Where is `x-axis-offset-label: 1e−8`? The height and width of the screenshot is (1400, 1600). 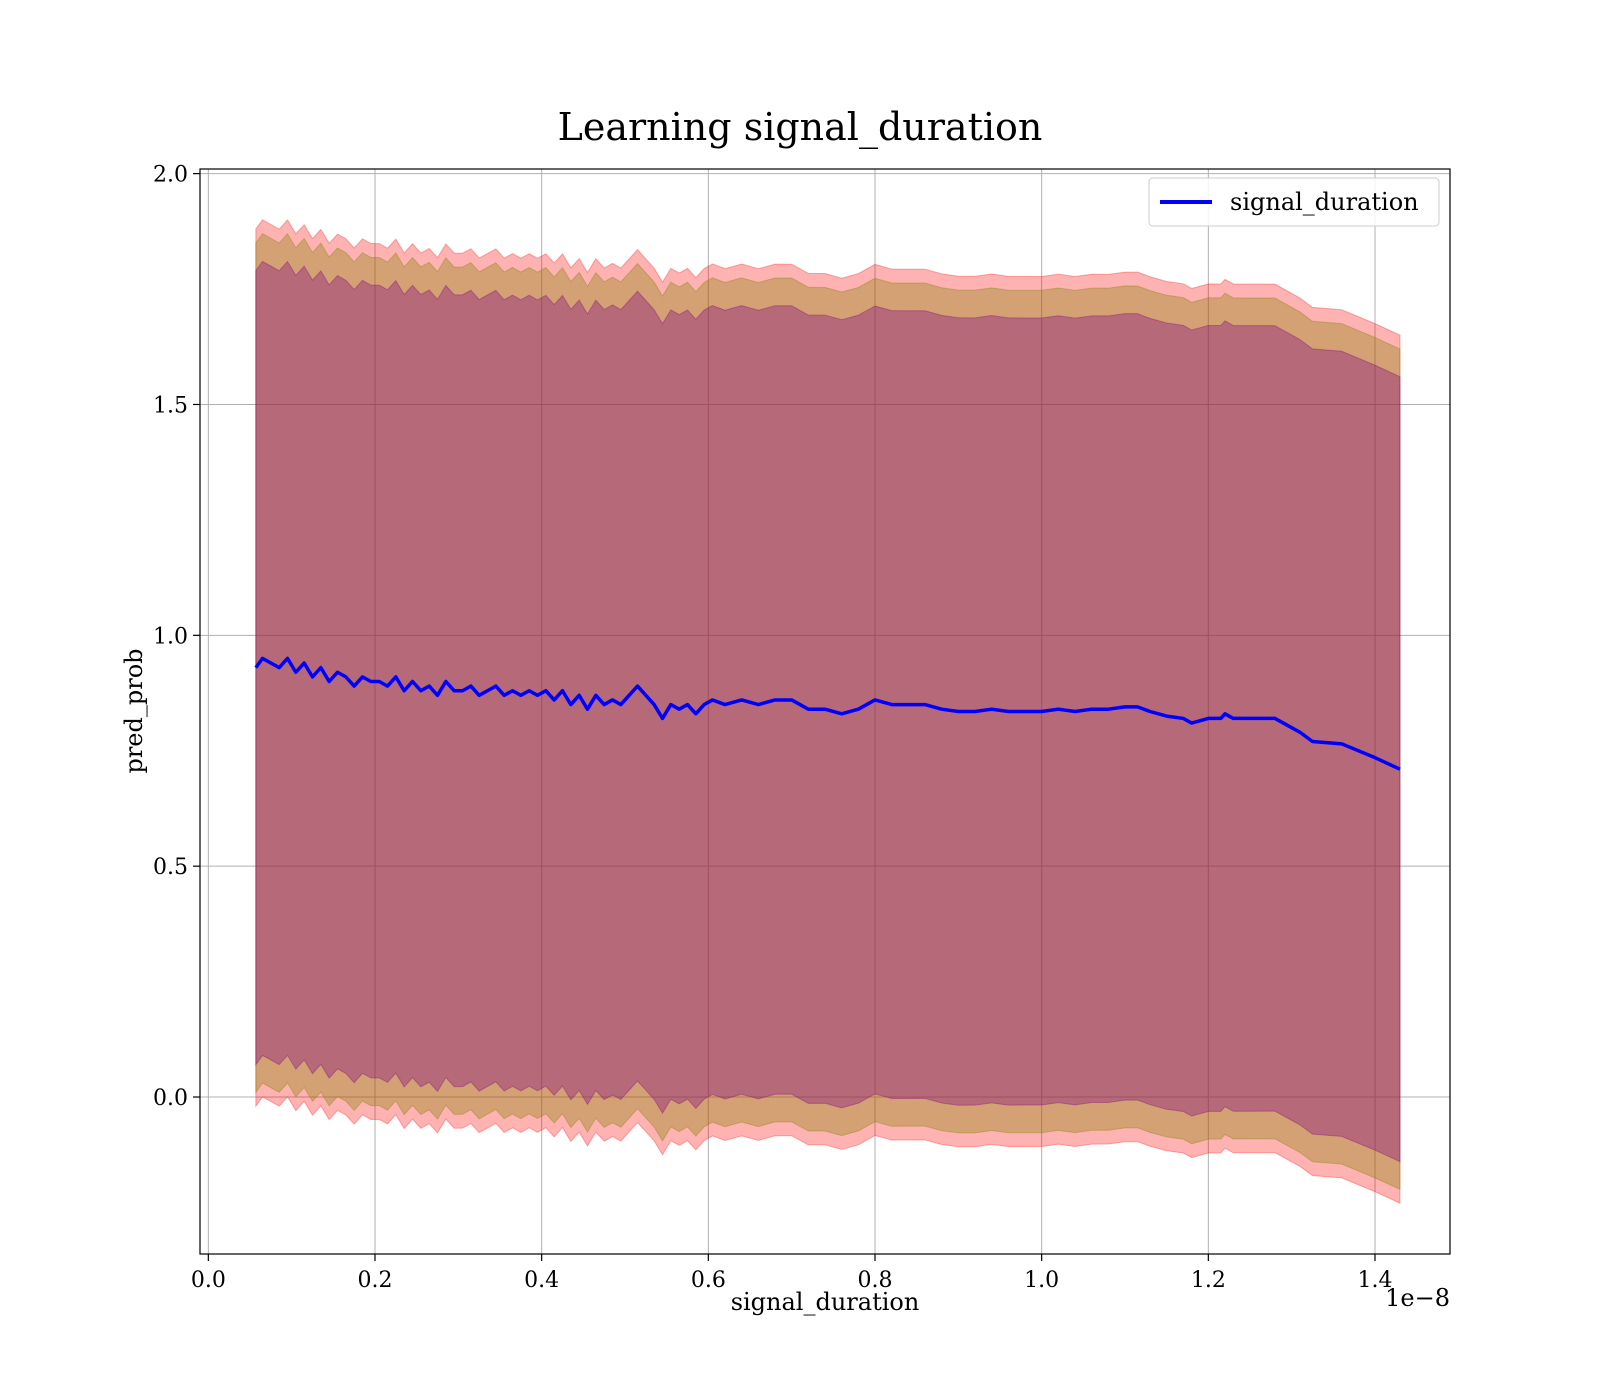 x-axis-offset-label: 1e−8 is located at coordinates (1417, 1298).